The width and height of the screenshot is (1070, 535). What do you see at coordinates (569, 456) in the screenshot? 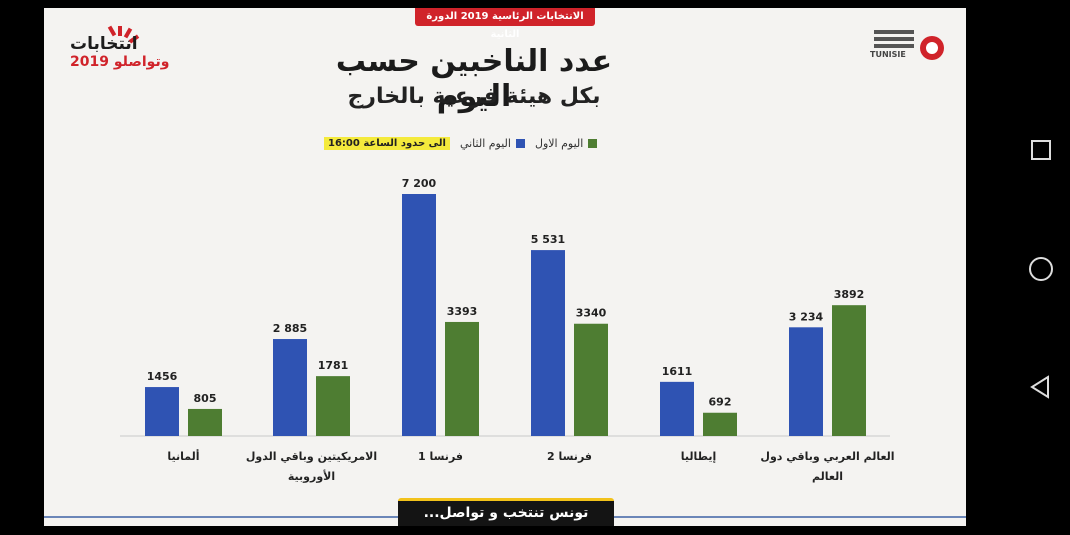
I see `category-label-3: فرنسا 2` at bounding box center [569, 456].